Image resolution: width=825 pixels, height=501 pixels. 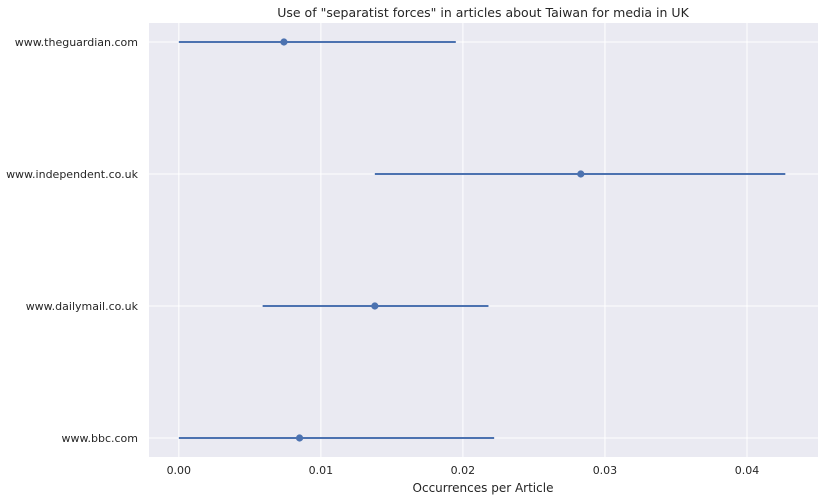 What do you see at coordinates (605, 470) in the screenshot?
I see `x-tick-label-3: 0.03` at bounding box center [605, 470].